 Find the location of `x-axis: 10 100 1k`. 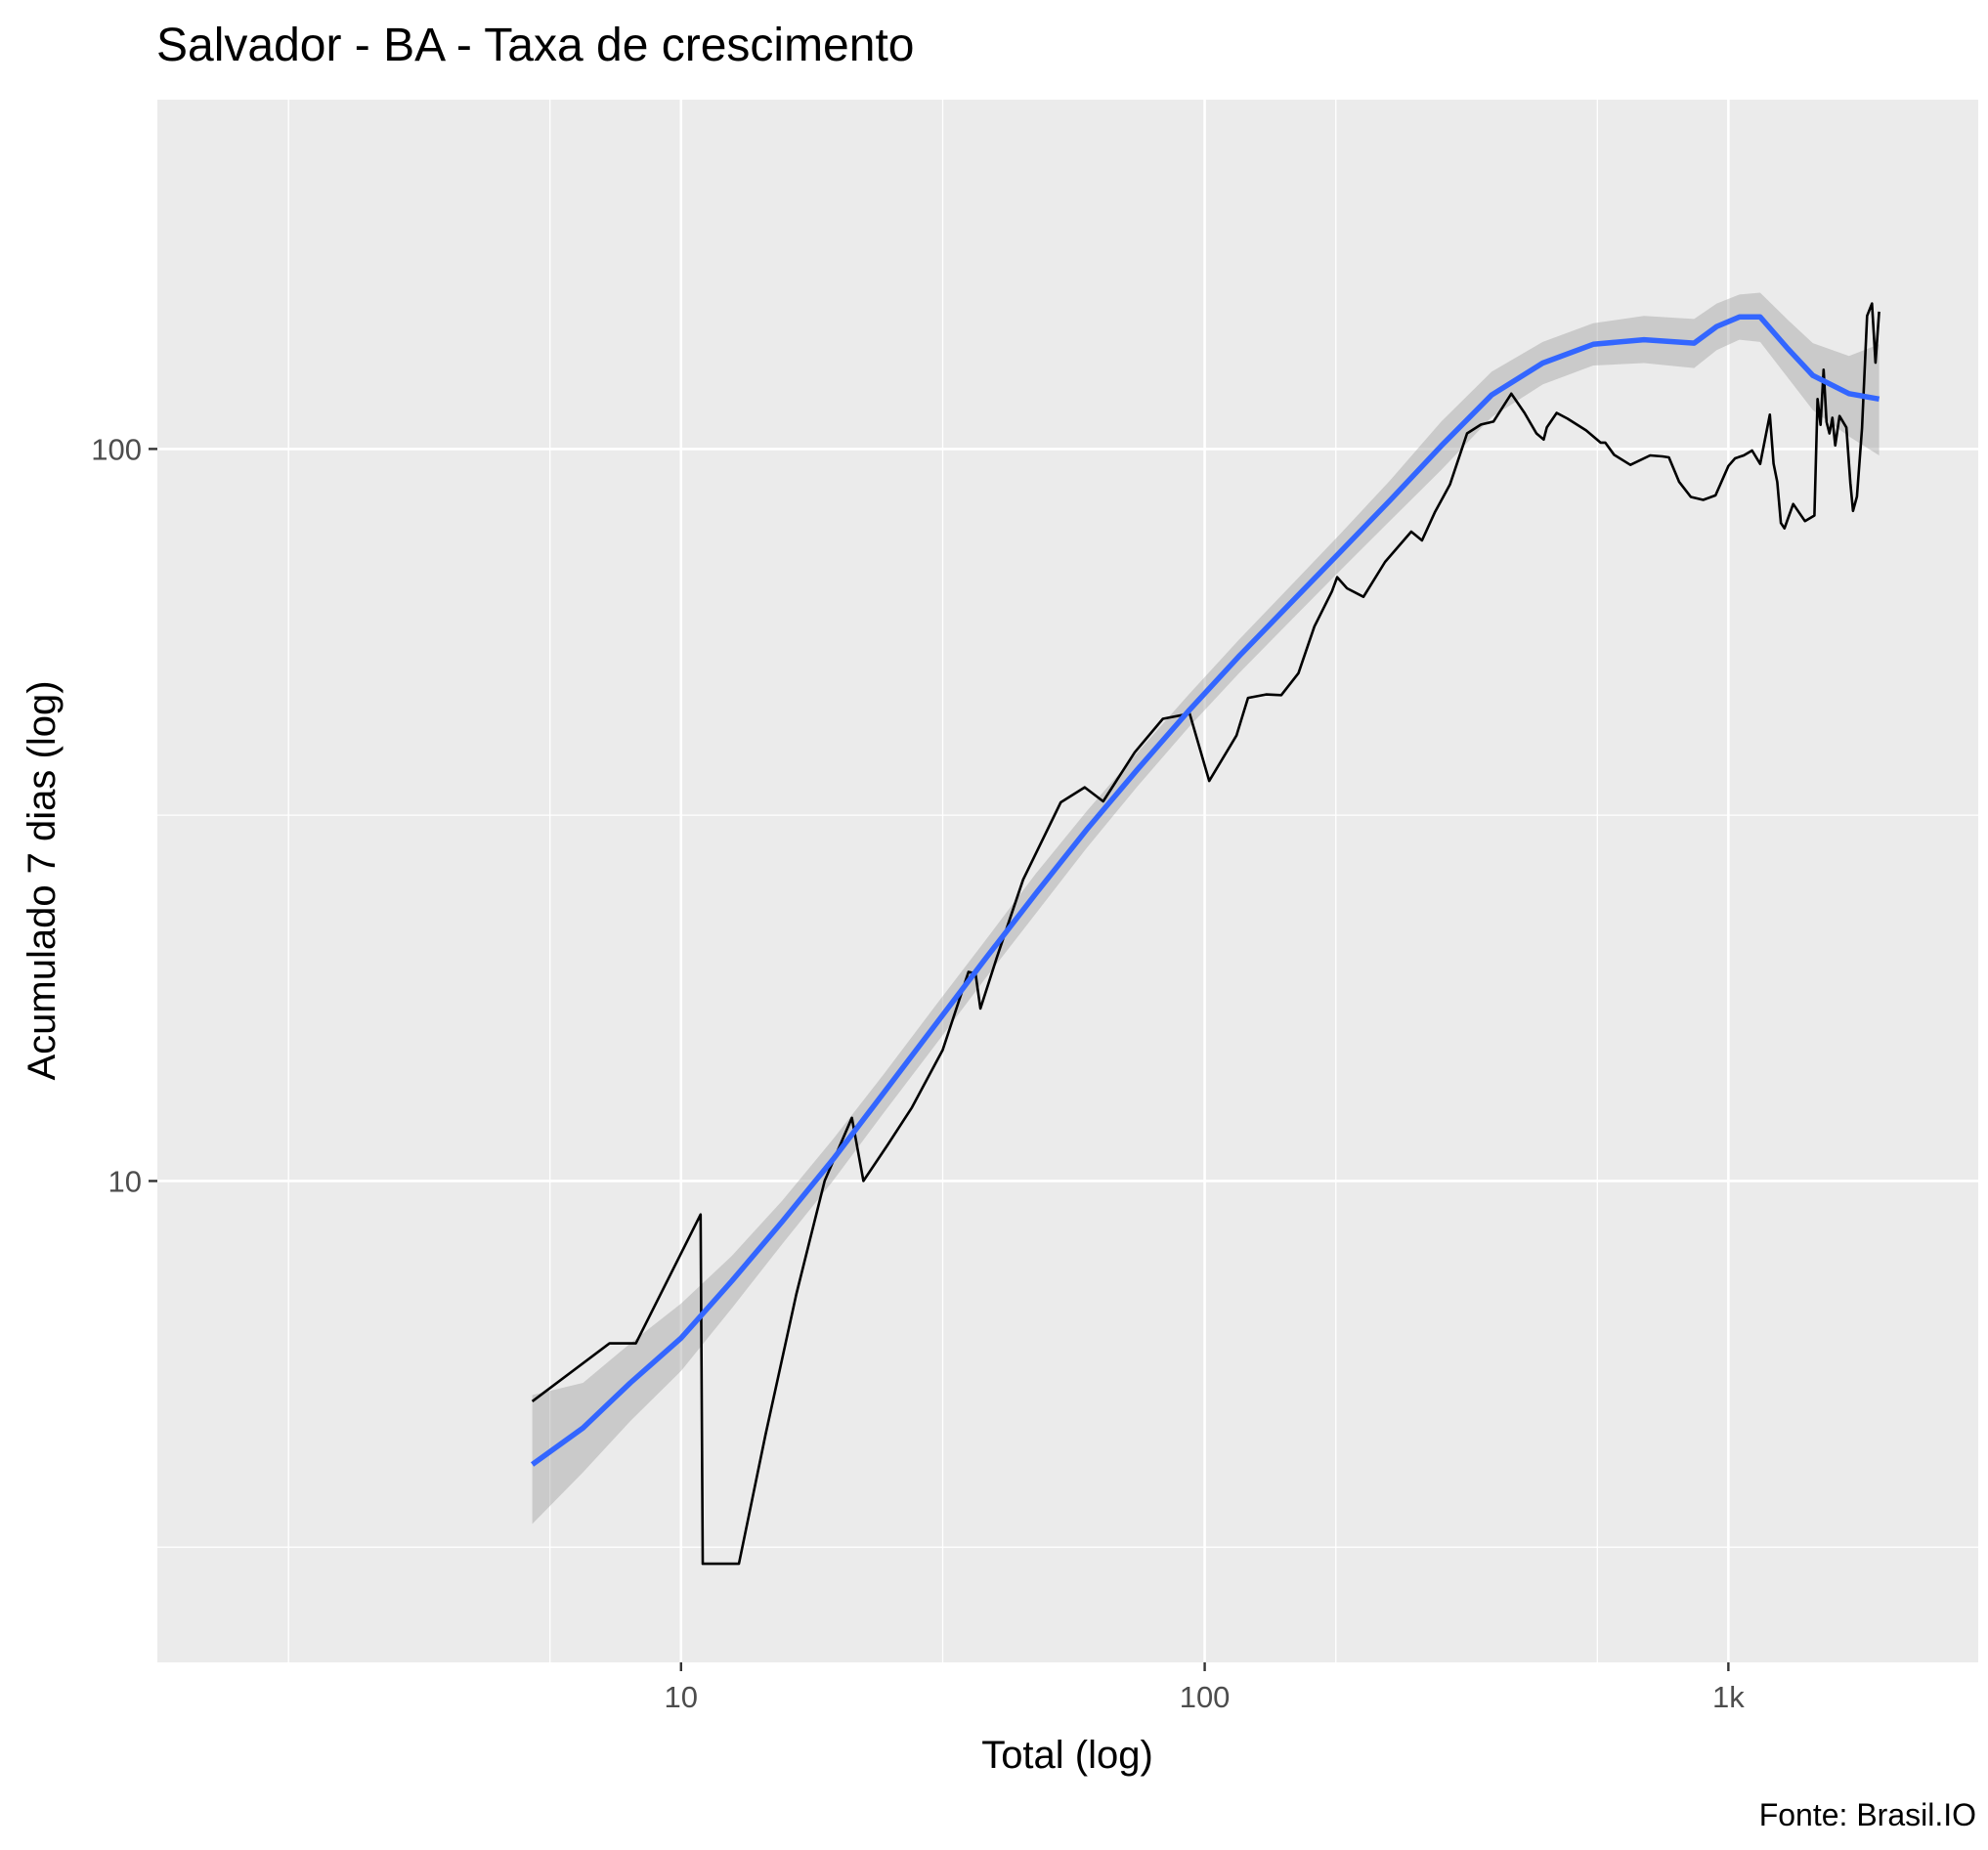

x-axis: 10 100 1k is located at coordinates (1205, 1688).